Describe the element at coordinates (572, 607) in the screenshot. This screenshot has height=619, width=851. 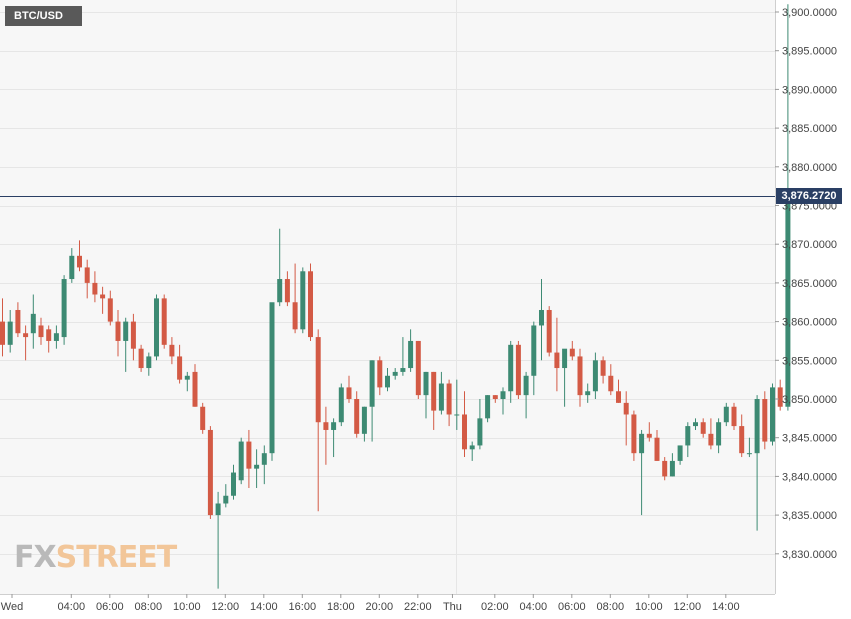
I see `x-tick-label: 06:00` at that location.